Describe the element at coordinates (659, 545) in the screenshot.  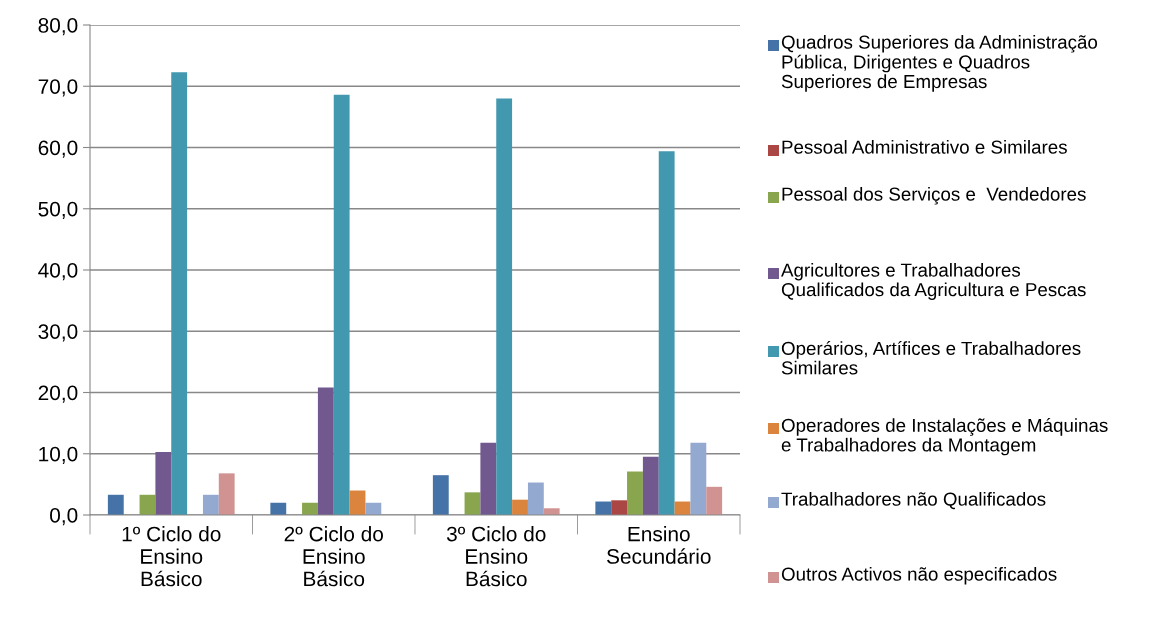
I see `x-tick-label: Ensino Secundário` at that location.